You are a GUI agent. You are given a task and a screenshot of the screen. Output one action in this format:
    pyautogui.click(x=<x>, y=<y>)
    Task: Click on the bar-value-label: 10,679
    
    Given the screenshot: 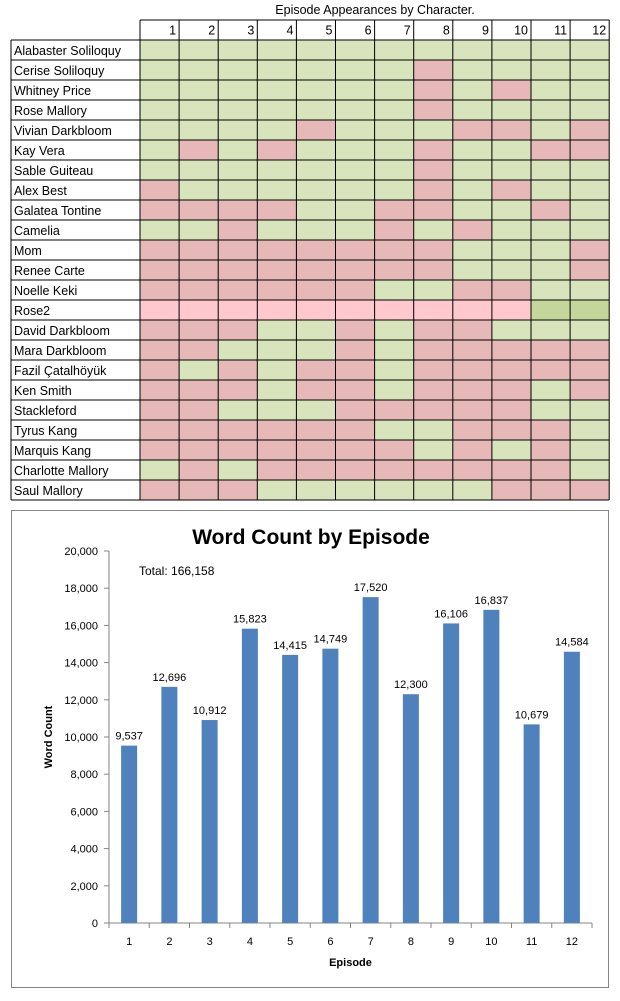 What is the action you would take?
    pyautogui.click(x=532, y=715)
    